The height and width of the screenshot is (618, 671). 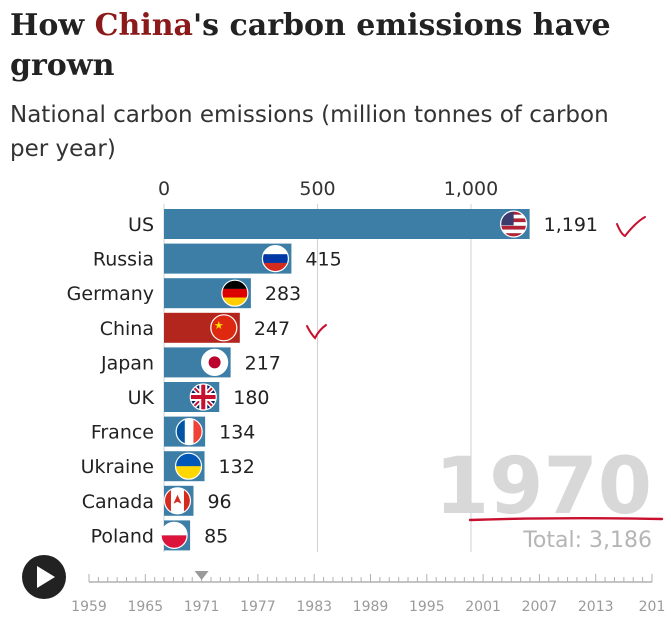 What do you see at coordinates (571, 225) in the screenshot?
I see `value-label: 1,191` at bounding box center [571, 225].